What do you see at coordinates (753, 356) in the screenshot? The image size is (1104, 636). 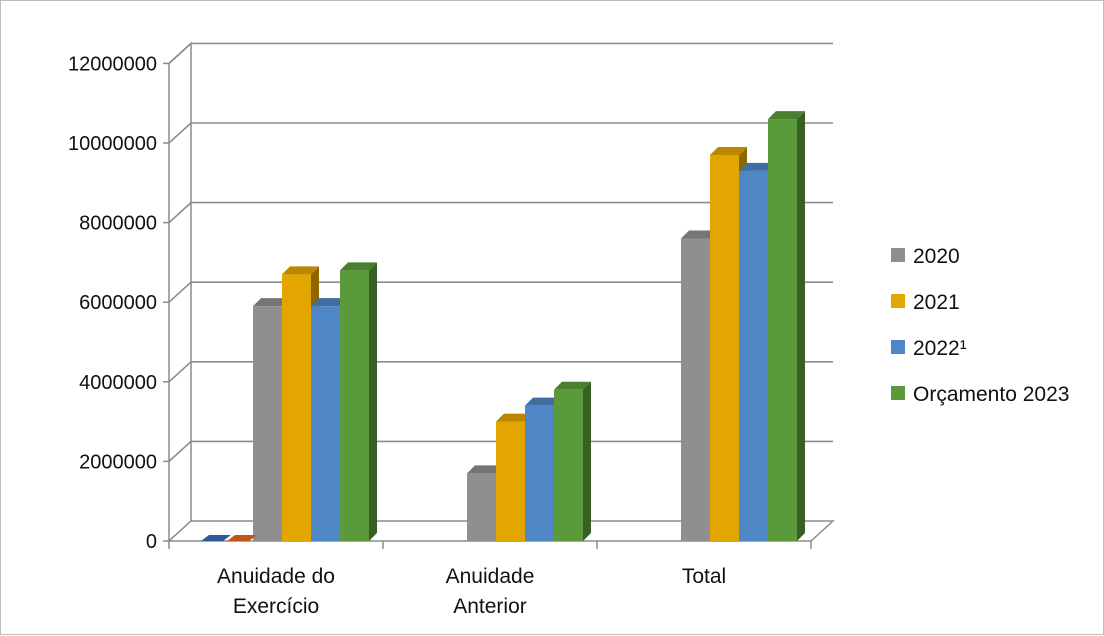 I see `bar-2-2-face` at bounding box center [753, 356].